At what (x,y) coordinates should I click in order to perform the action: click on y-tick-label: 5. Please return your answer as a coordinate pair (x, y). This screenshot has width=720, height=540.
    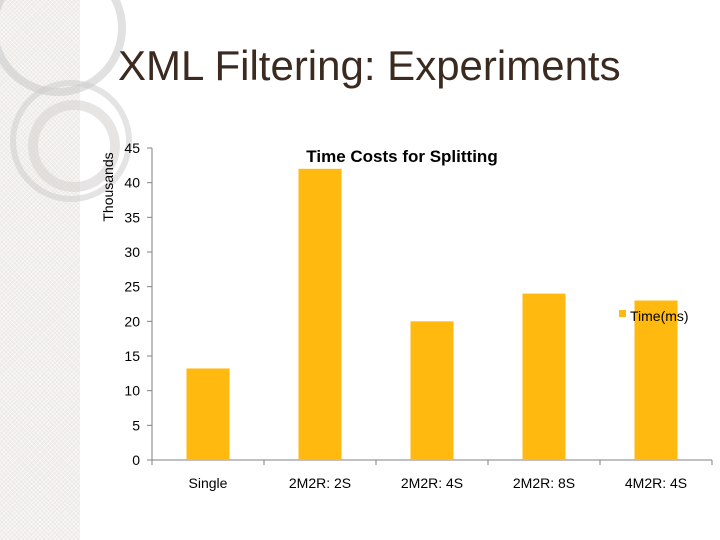
    Looking at the image, I should click on (136, 425).